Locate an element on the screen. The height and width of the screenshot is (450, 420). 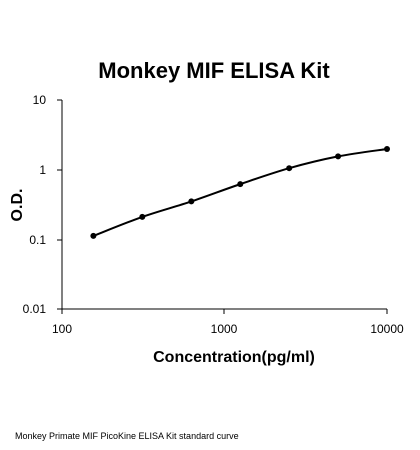
x-axis: 100 1000 10000 Concentration(pg/ml) is located at coordinates (228, 337).